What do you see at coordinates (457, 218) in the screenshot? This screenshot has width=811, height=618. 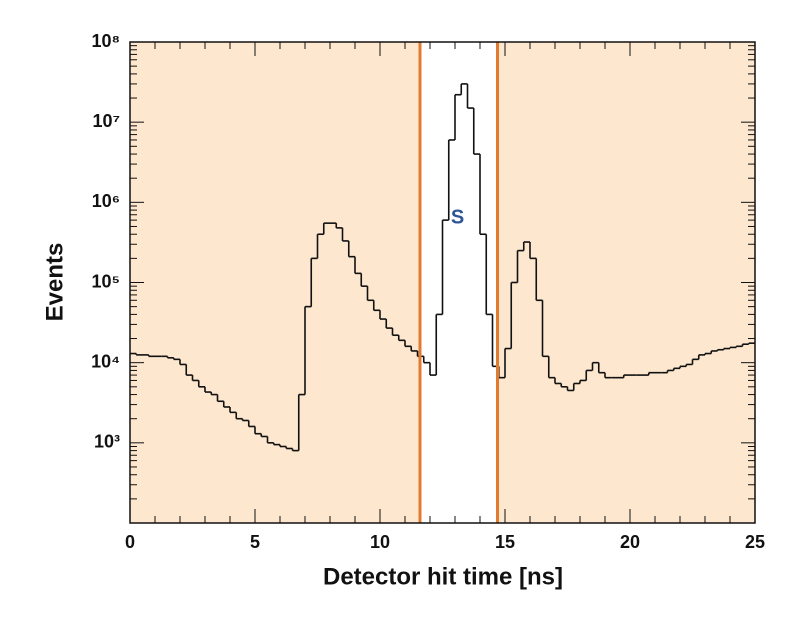 I see `annotation: S` at bounding box center [457, 218].